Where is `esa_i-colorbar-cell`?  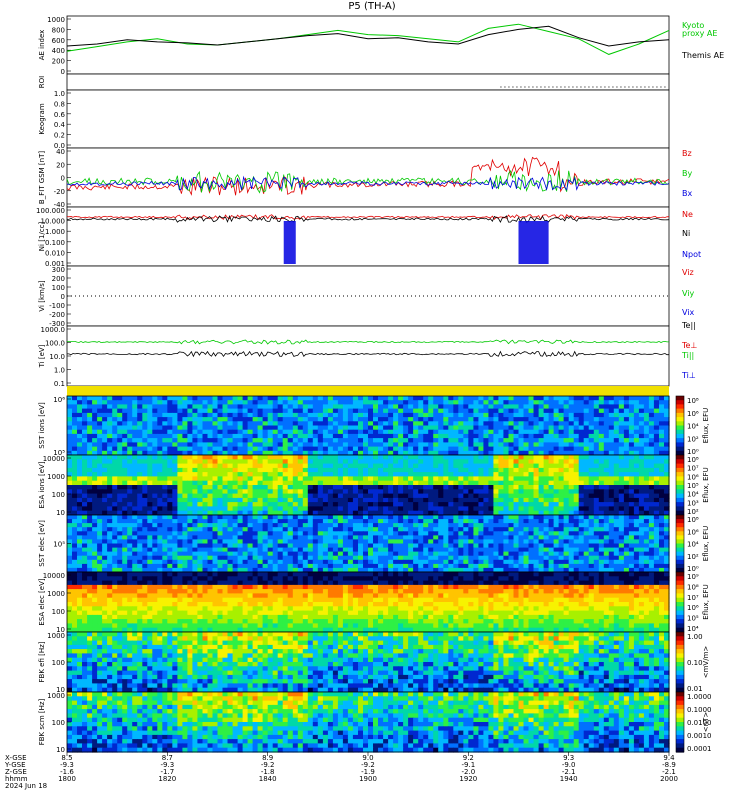 esa_i-colorbar-cell is located at coordinates (680, 492).